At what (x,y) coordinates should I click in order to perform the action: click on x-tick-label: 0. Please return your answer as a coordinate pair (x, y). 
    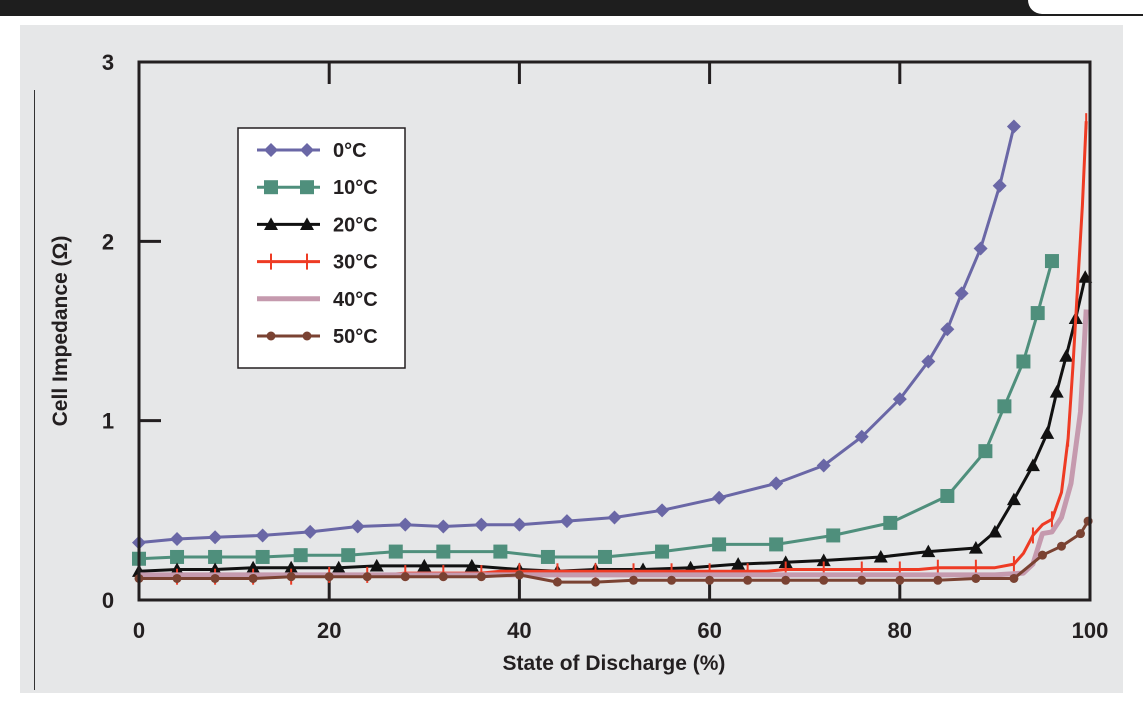
    Looking at the image, I should click on (139, 630).